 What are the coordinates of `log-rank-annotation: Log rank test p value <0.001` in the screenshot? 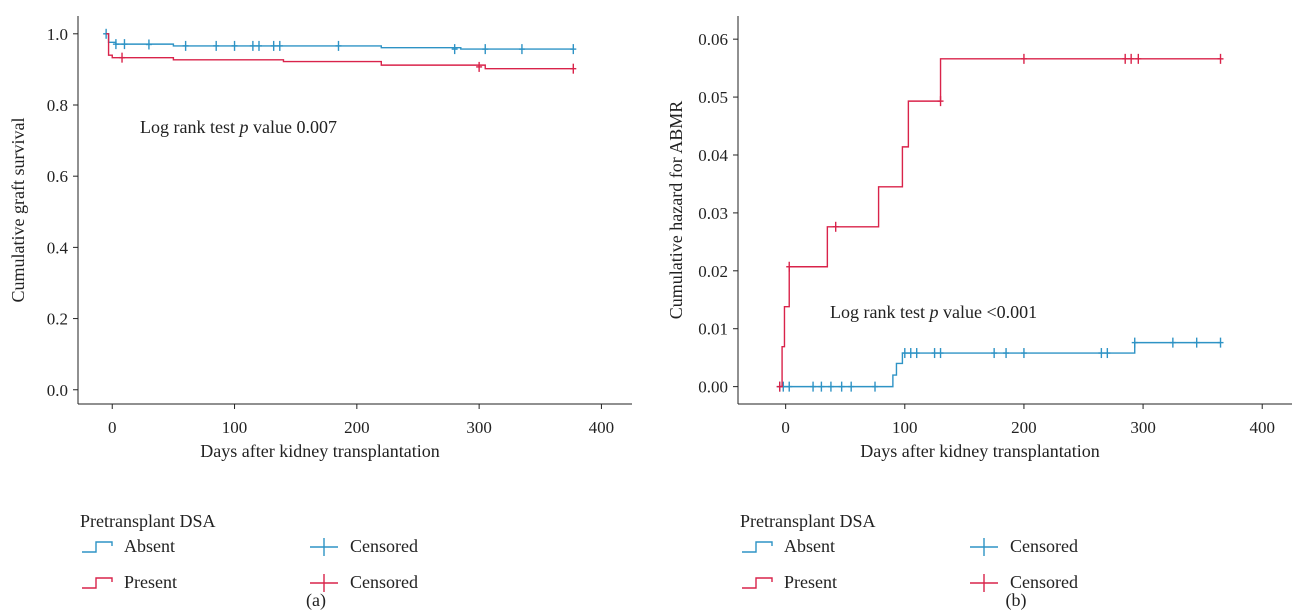 It's located at (933, 312).